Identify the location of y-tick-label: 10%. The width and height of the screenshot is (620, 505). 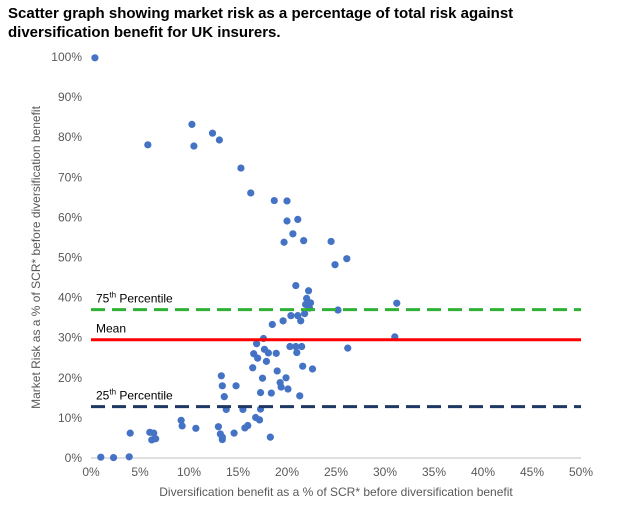
(70, 418).